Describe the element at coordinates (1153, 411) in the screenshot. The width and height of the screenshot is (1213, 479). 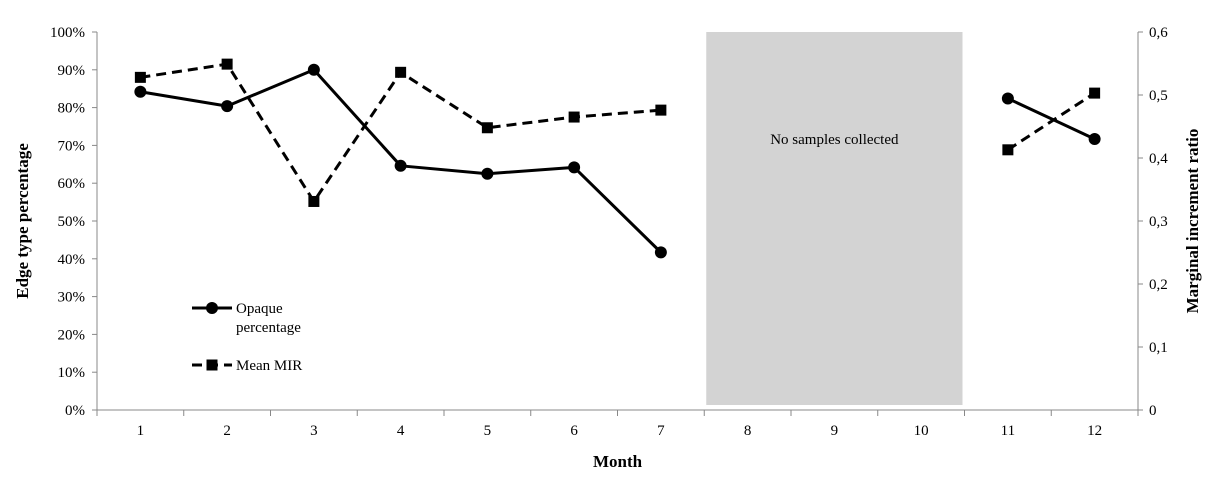
I see `right-tick-label: 0` at that location.